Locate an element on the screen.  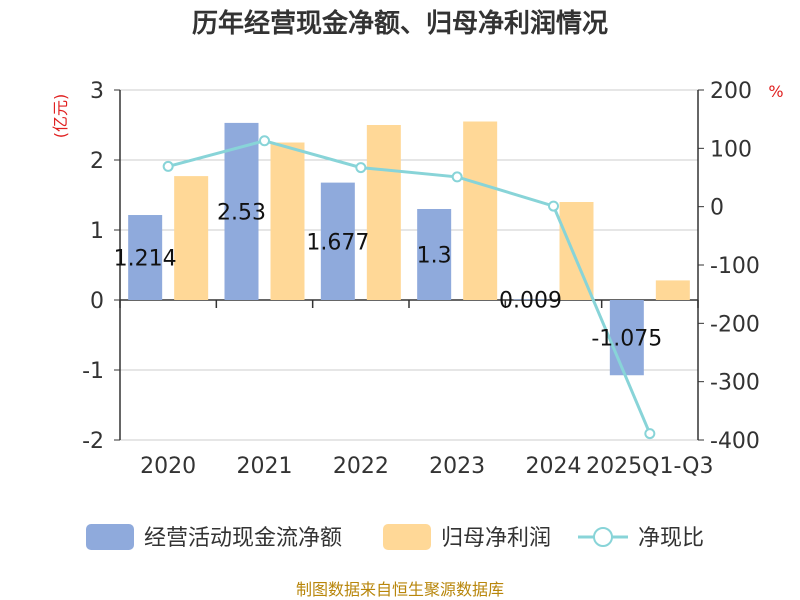
source-note: 制图数据来自恒生聚源数据库 is located at coordinates (400, 589).